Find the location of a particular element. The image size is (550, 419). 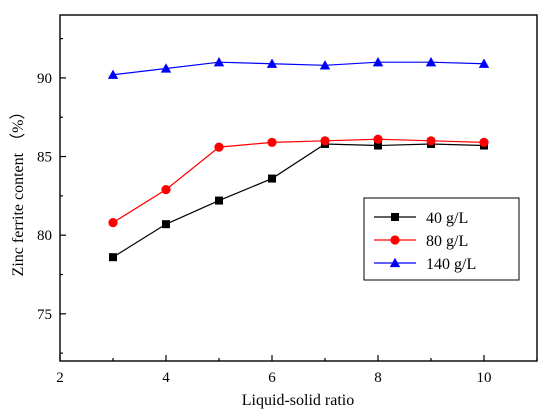

legend-item: 40 g/L is located at coordinates (421, 218).